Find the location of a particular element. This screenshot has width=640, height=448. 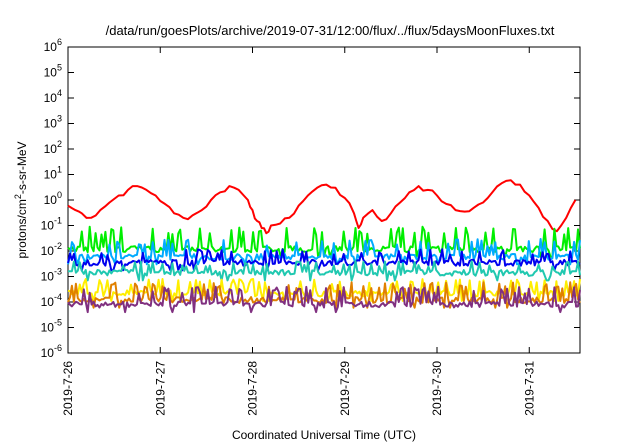

x-tick-label: 2019-7-27 is located at coordinates (160, 388).